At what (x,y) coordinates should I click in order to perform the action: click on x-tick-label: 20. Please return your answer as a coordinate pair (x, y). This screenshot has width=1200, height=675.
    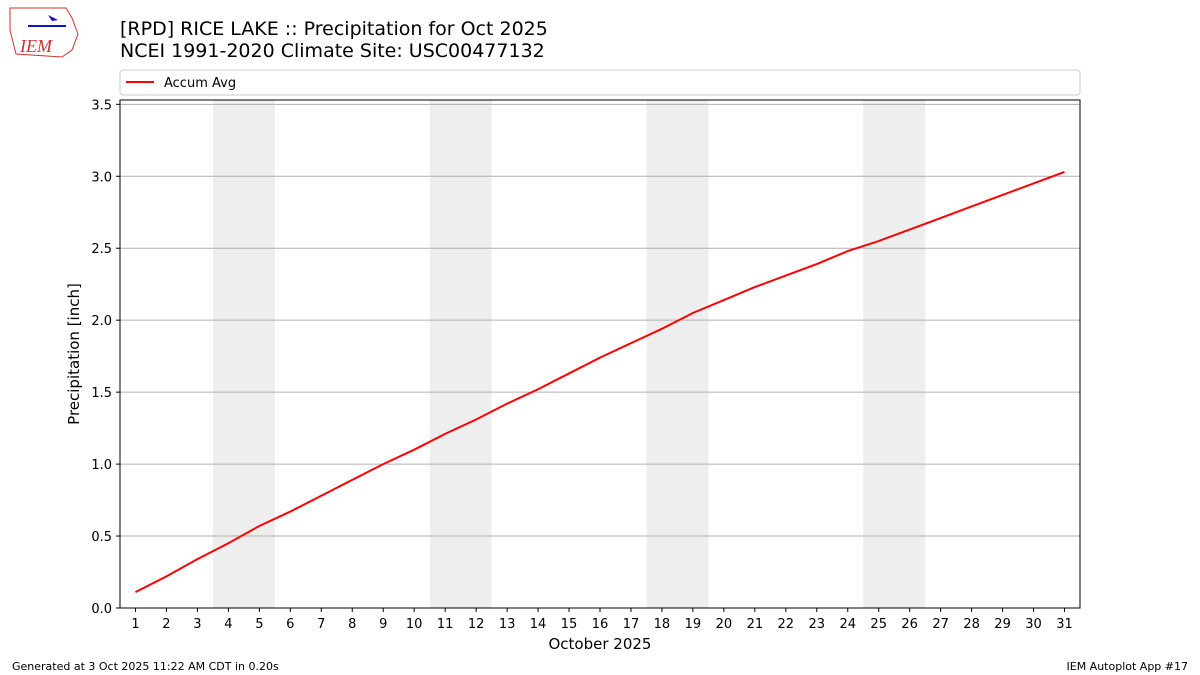
    Looking at the image, I should click on (724, 624).